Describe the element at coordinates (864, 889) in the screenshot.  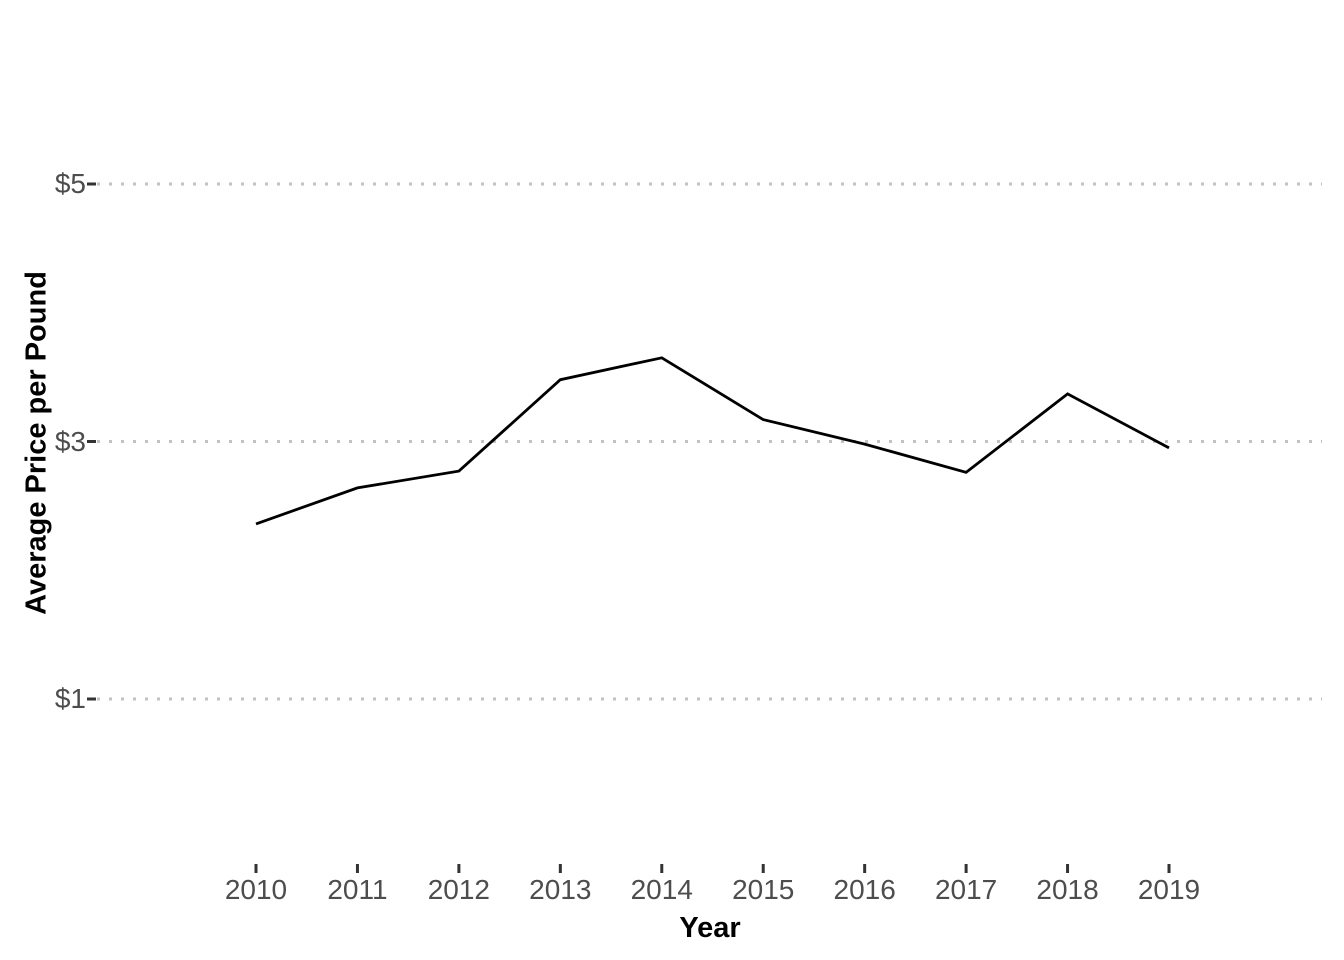
I see `x-tick-label: 2016` at that location.